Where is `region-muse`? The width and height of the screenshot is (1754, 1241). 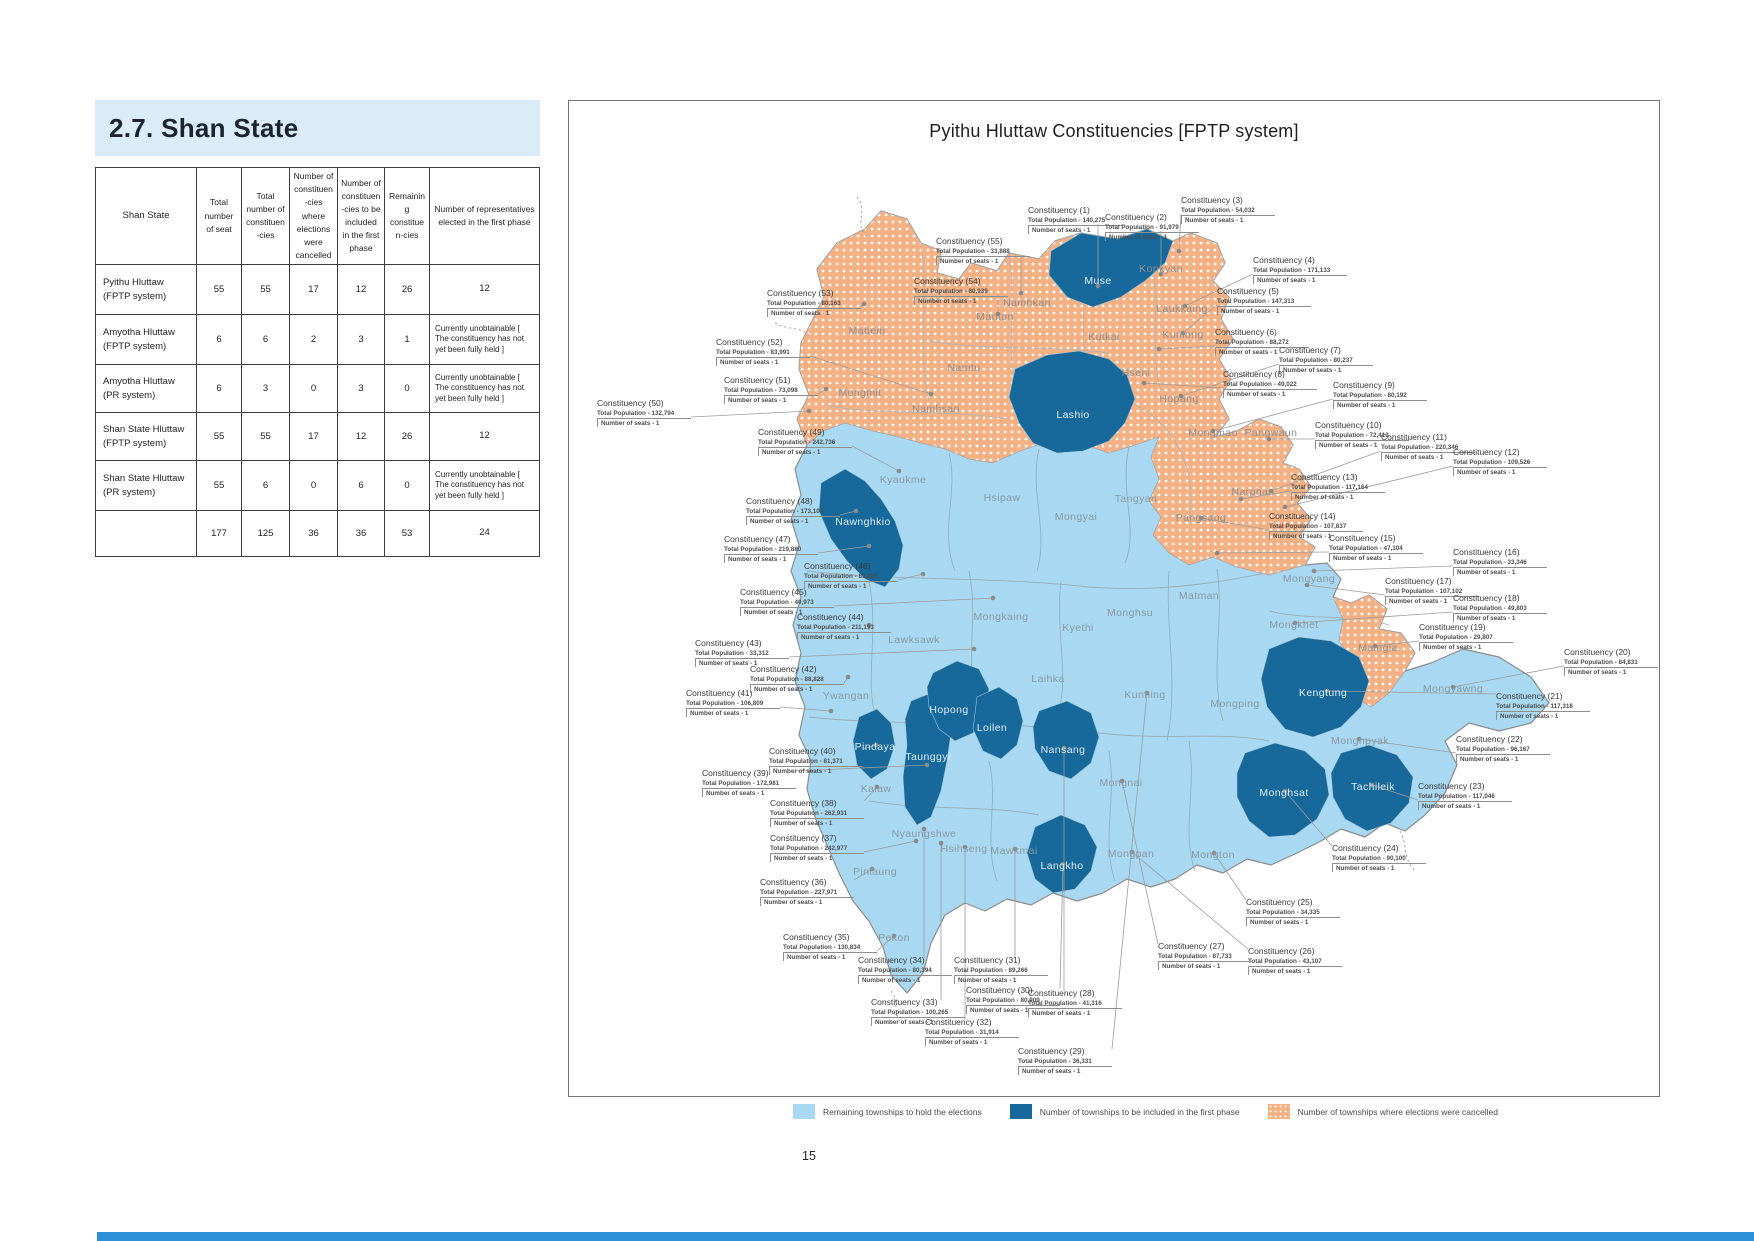
region-muse is located at coordinates (1111, 268).